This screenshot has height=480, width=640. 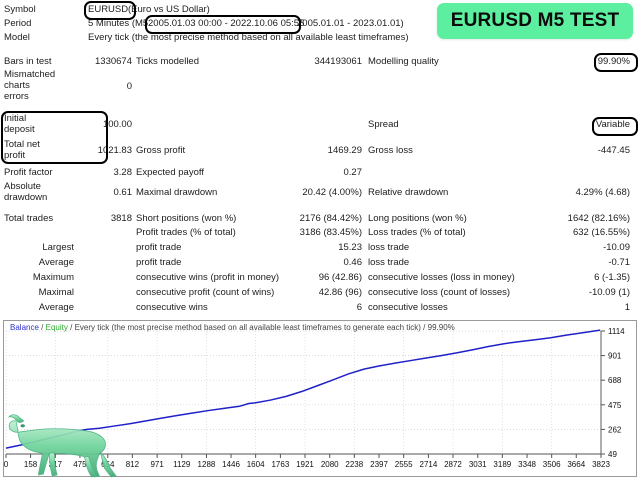 What do you see at coordinates (157, 464) in the screenshot?
I see `x-axis-tick-label: 971` at bounding box center [157, 464].